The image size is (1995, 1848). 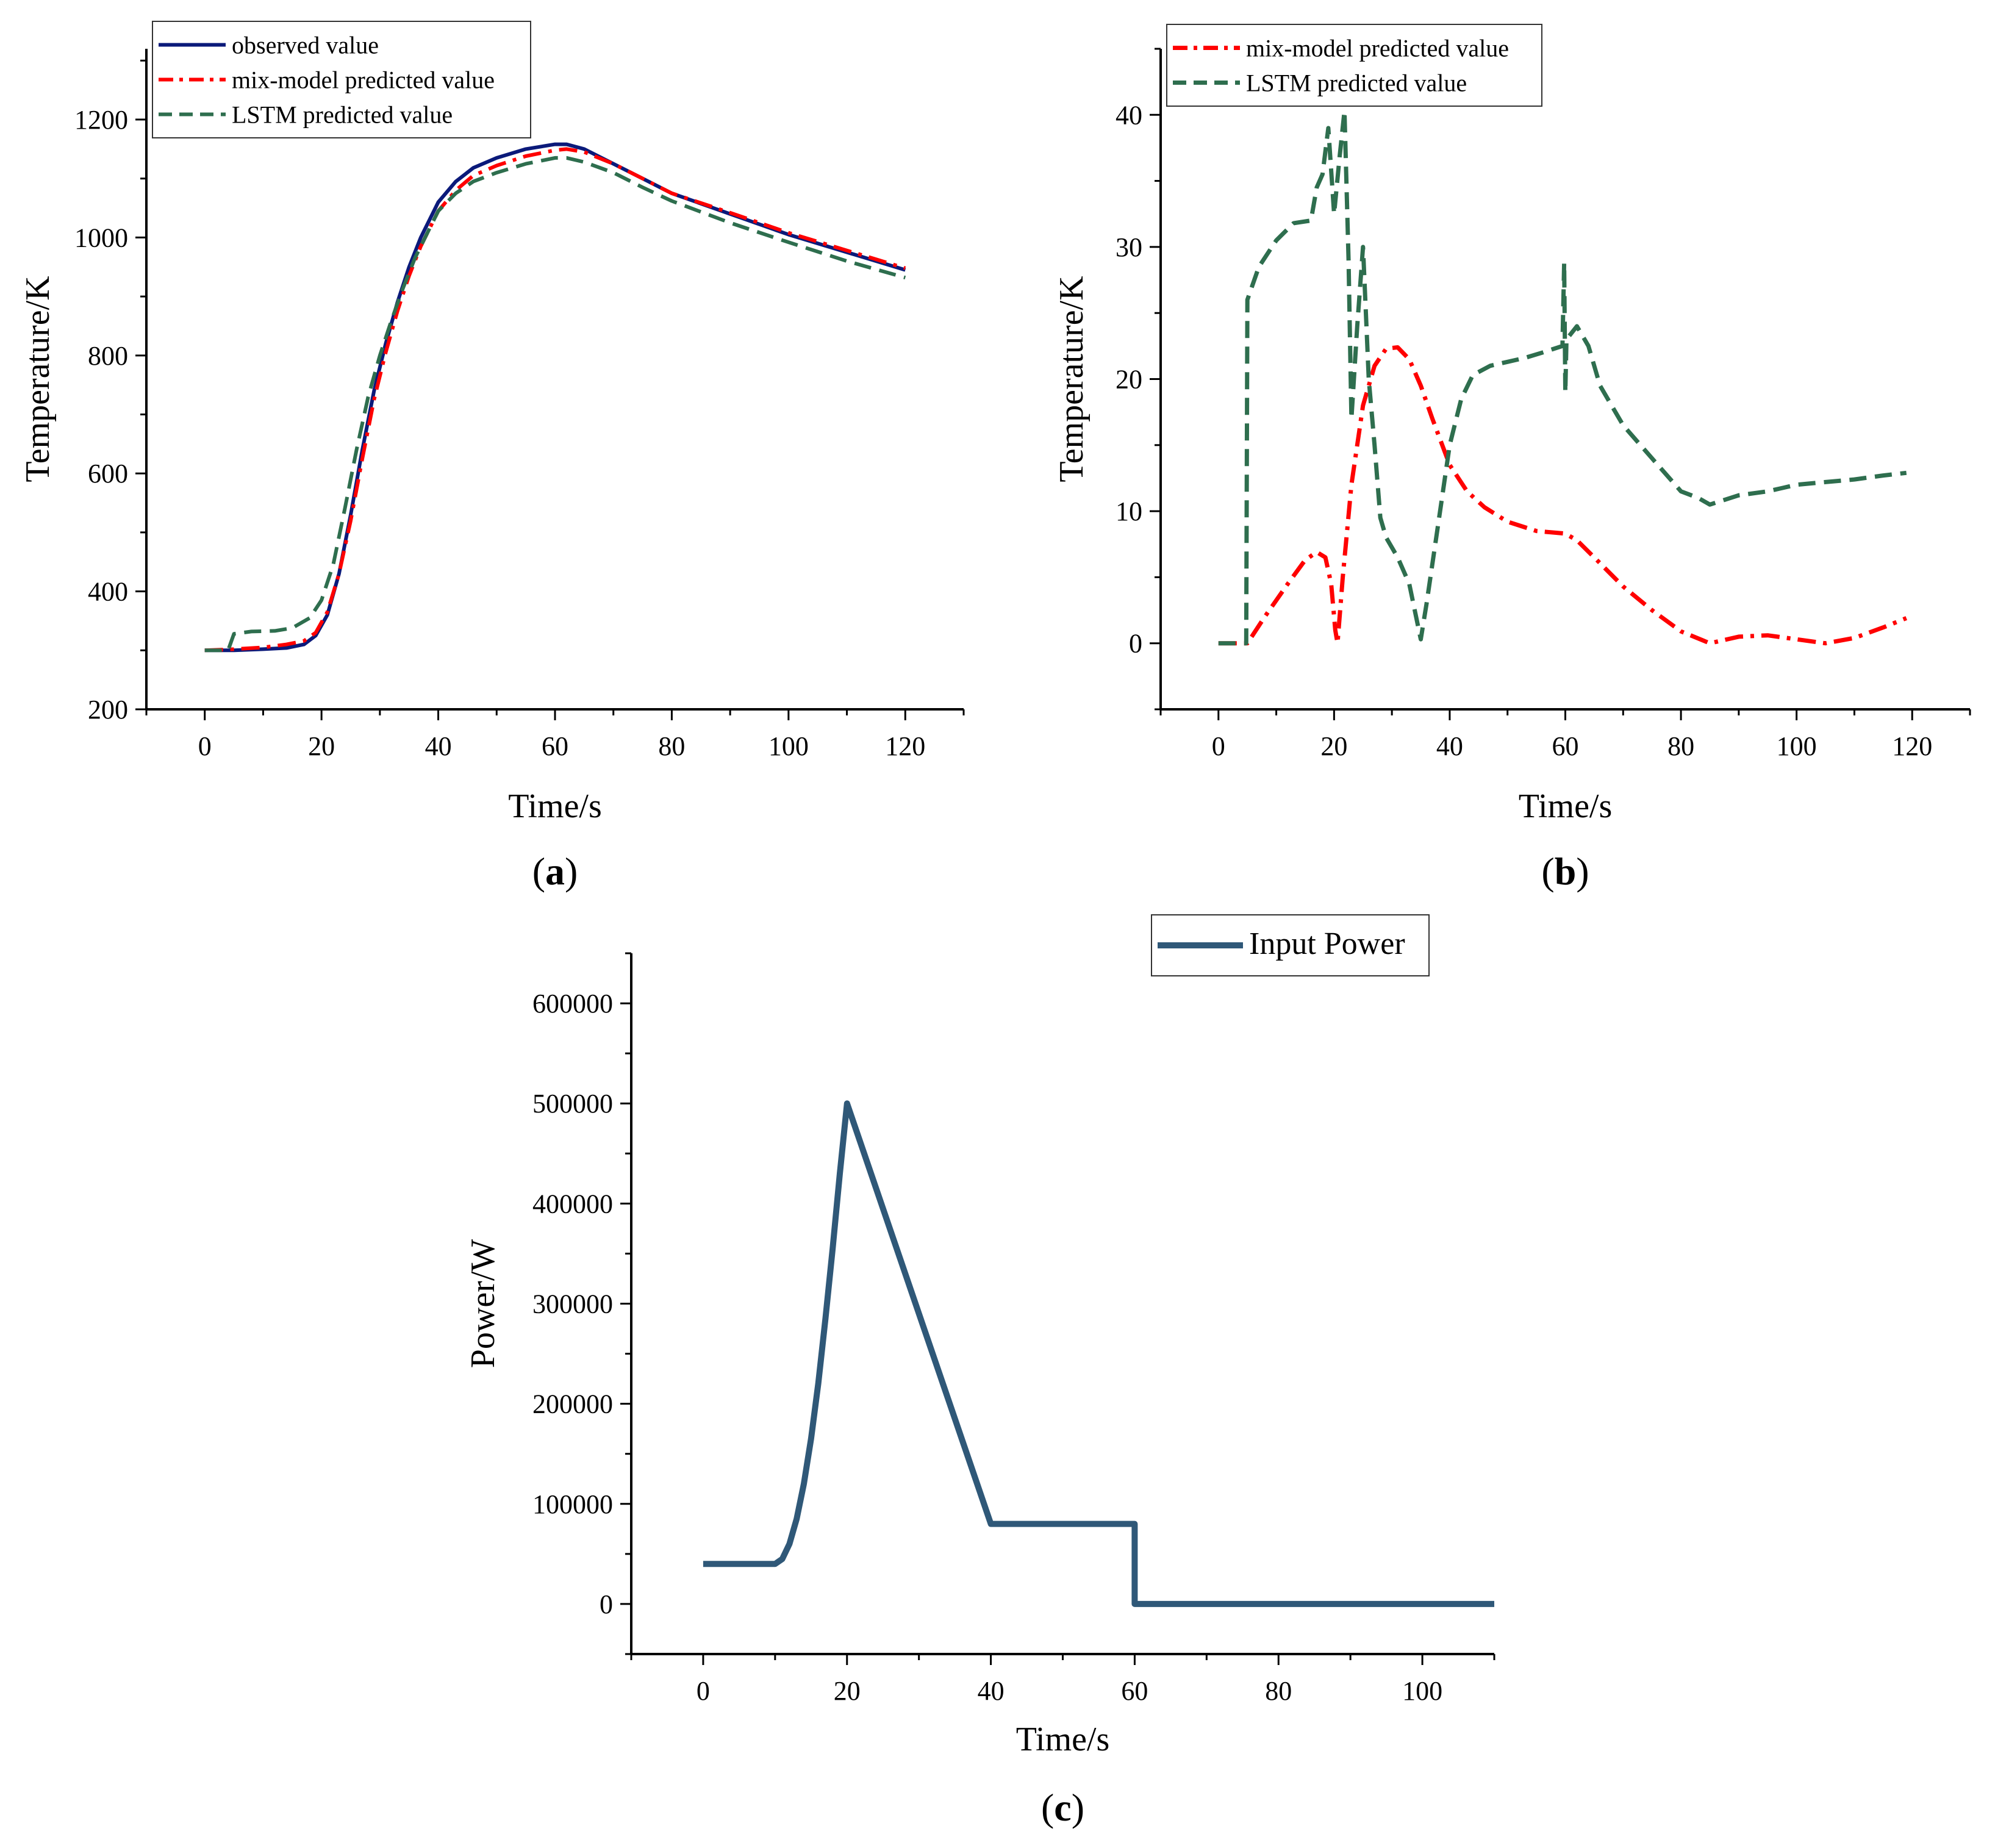 What do you see at coordinates (305, 45) in the screenshot?
I see `legend-label: observed value` at bounding box center [305, 45].